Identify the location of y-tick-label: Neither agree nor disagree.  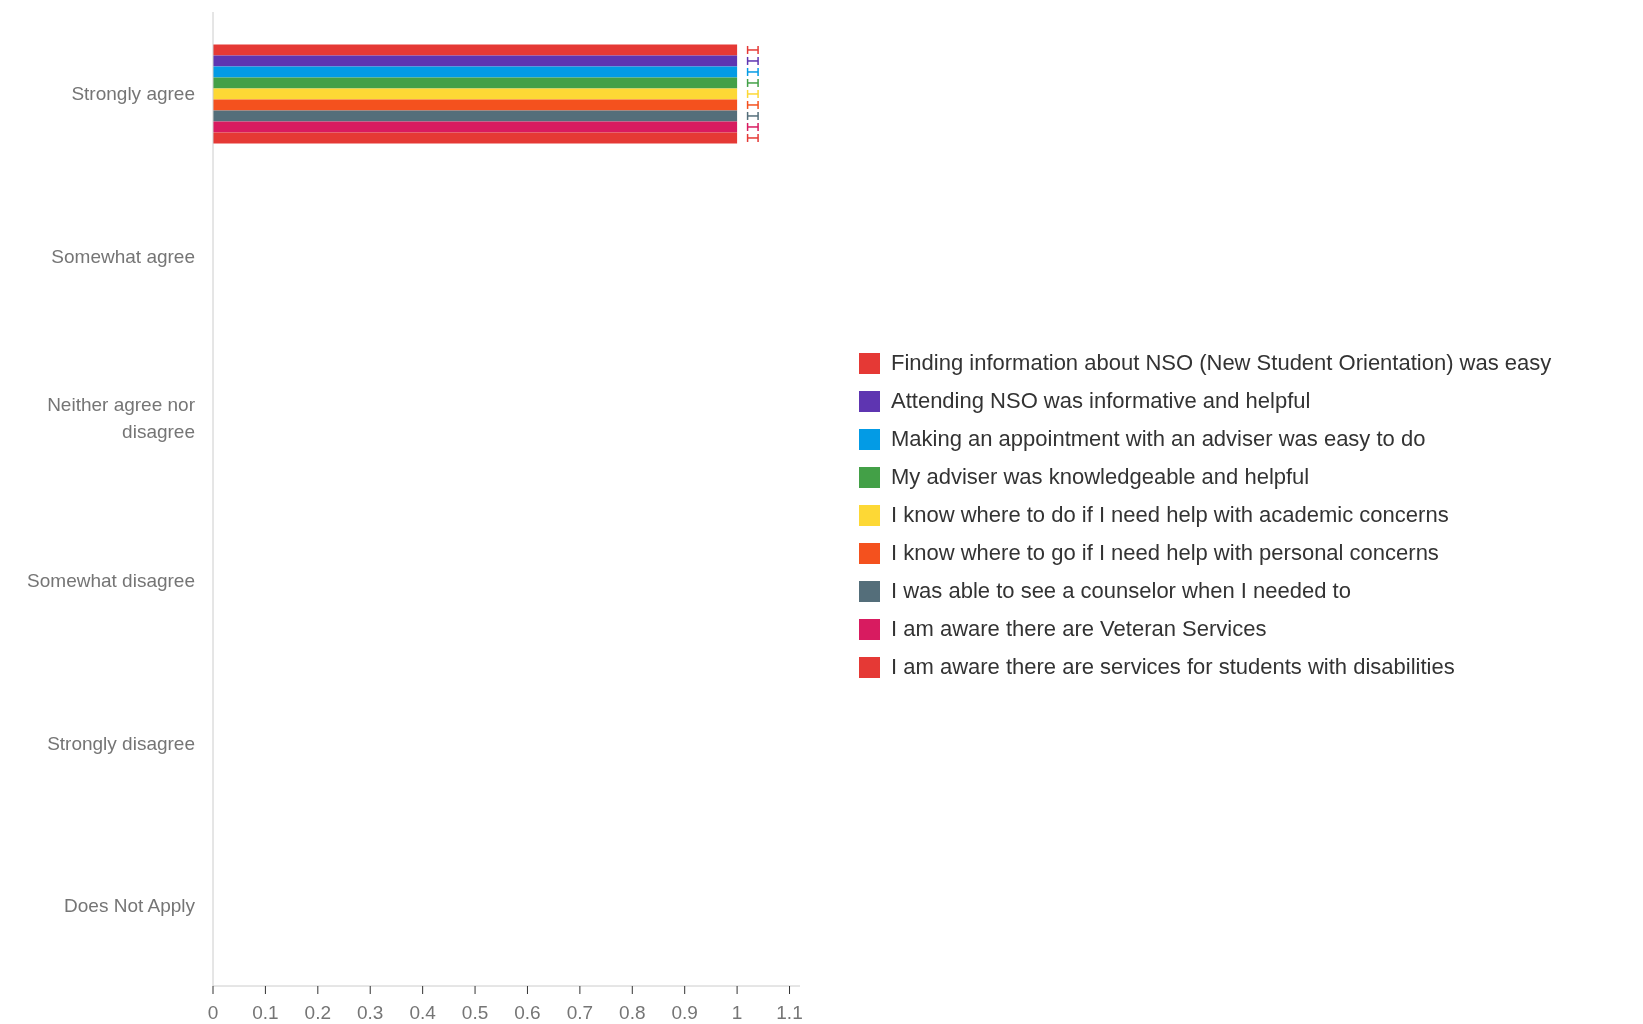
(121, 417).